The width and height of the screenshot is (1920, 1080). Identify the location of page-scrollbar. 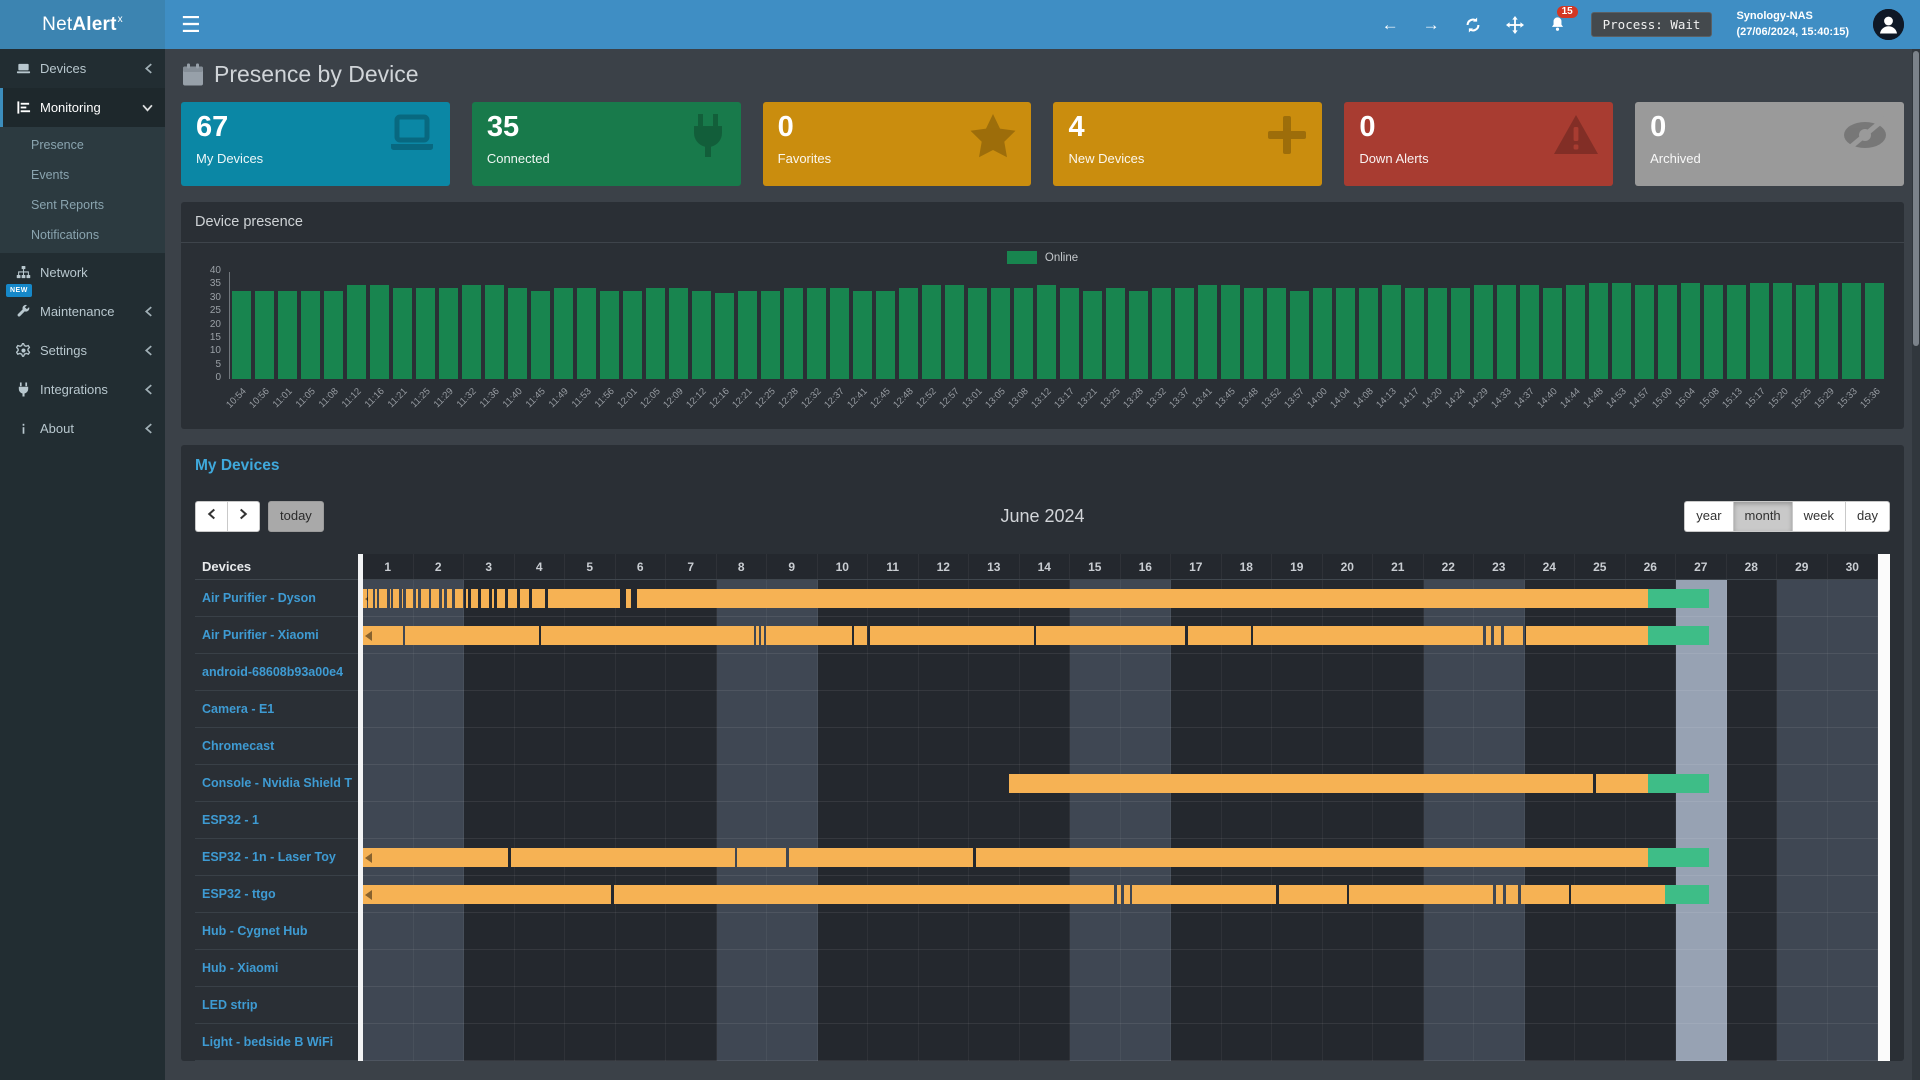
(1916, 564).